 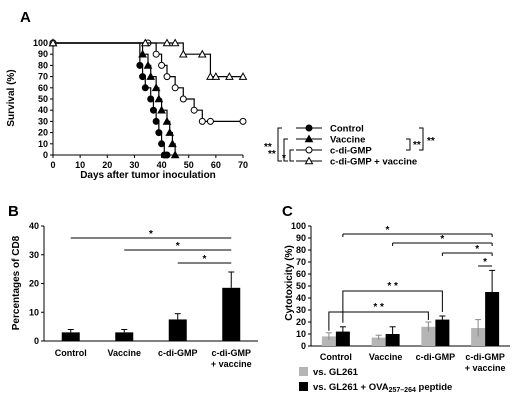 I want to click on cytotoxicity-legend: vs. GL261 vs. GL261 + OVA257–264 peptide, so click(x=375, y=380).